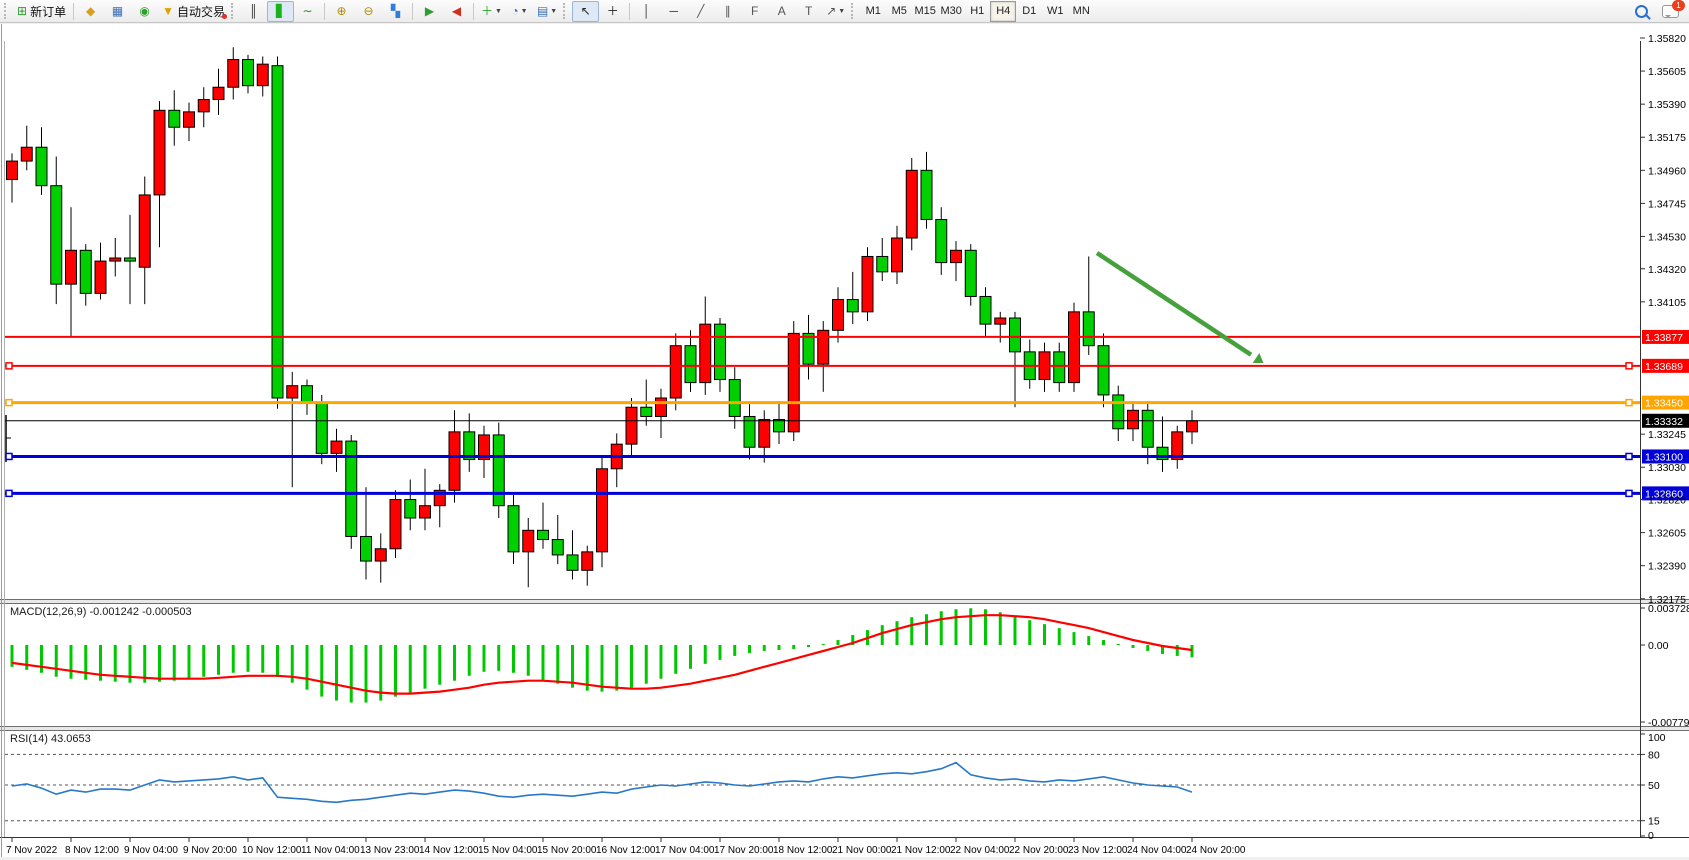  What do you see at coordinates (519, 11) in the screenshot?
I see `periods-button: ◔ ▼` at bounding box center [519, 11].